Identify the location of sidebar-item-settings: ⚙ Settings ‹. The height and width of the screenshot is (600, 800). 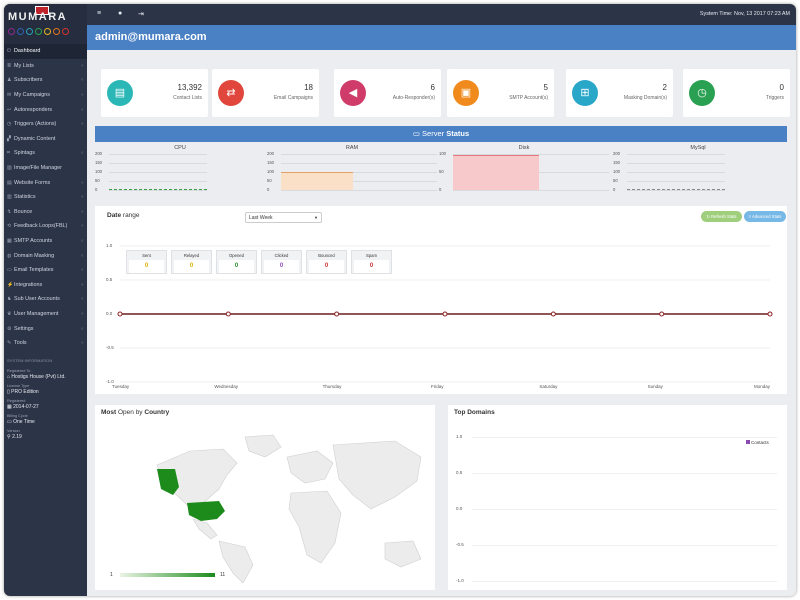
(45, 328).